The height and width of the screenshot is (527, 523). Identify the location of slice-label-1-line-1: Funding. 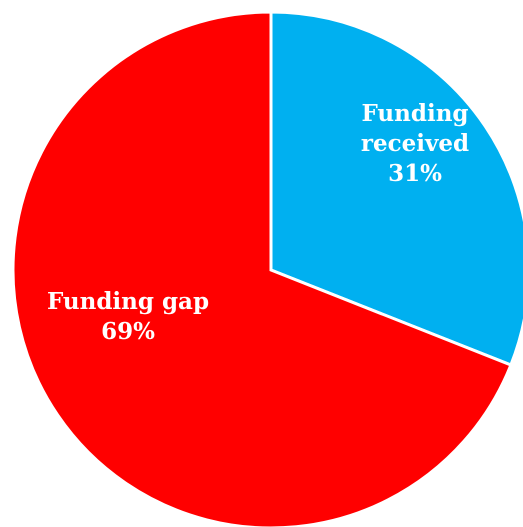
(415, 113).